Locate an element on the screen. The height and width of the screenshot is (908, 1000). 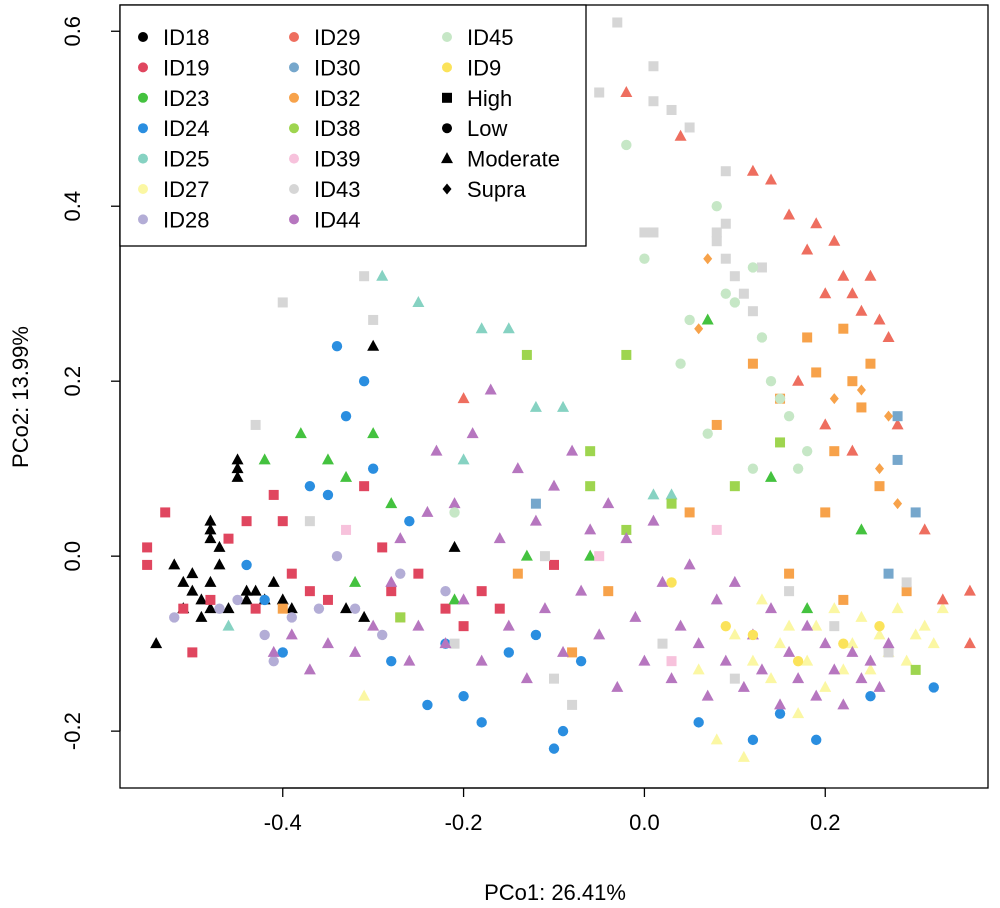
legend-entry-id9: ID9 is located at coordinates (471, 67).